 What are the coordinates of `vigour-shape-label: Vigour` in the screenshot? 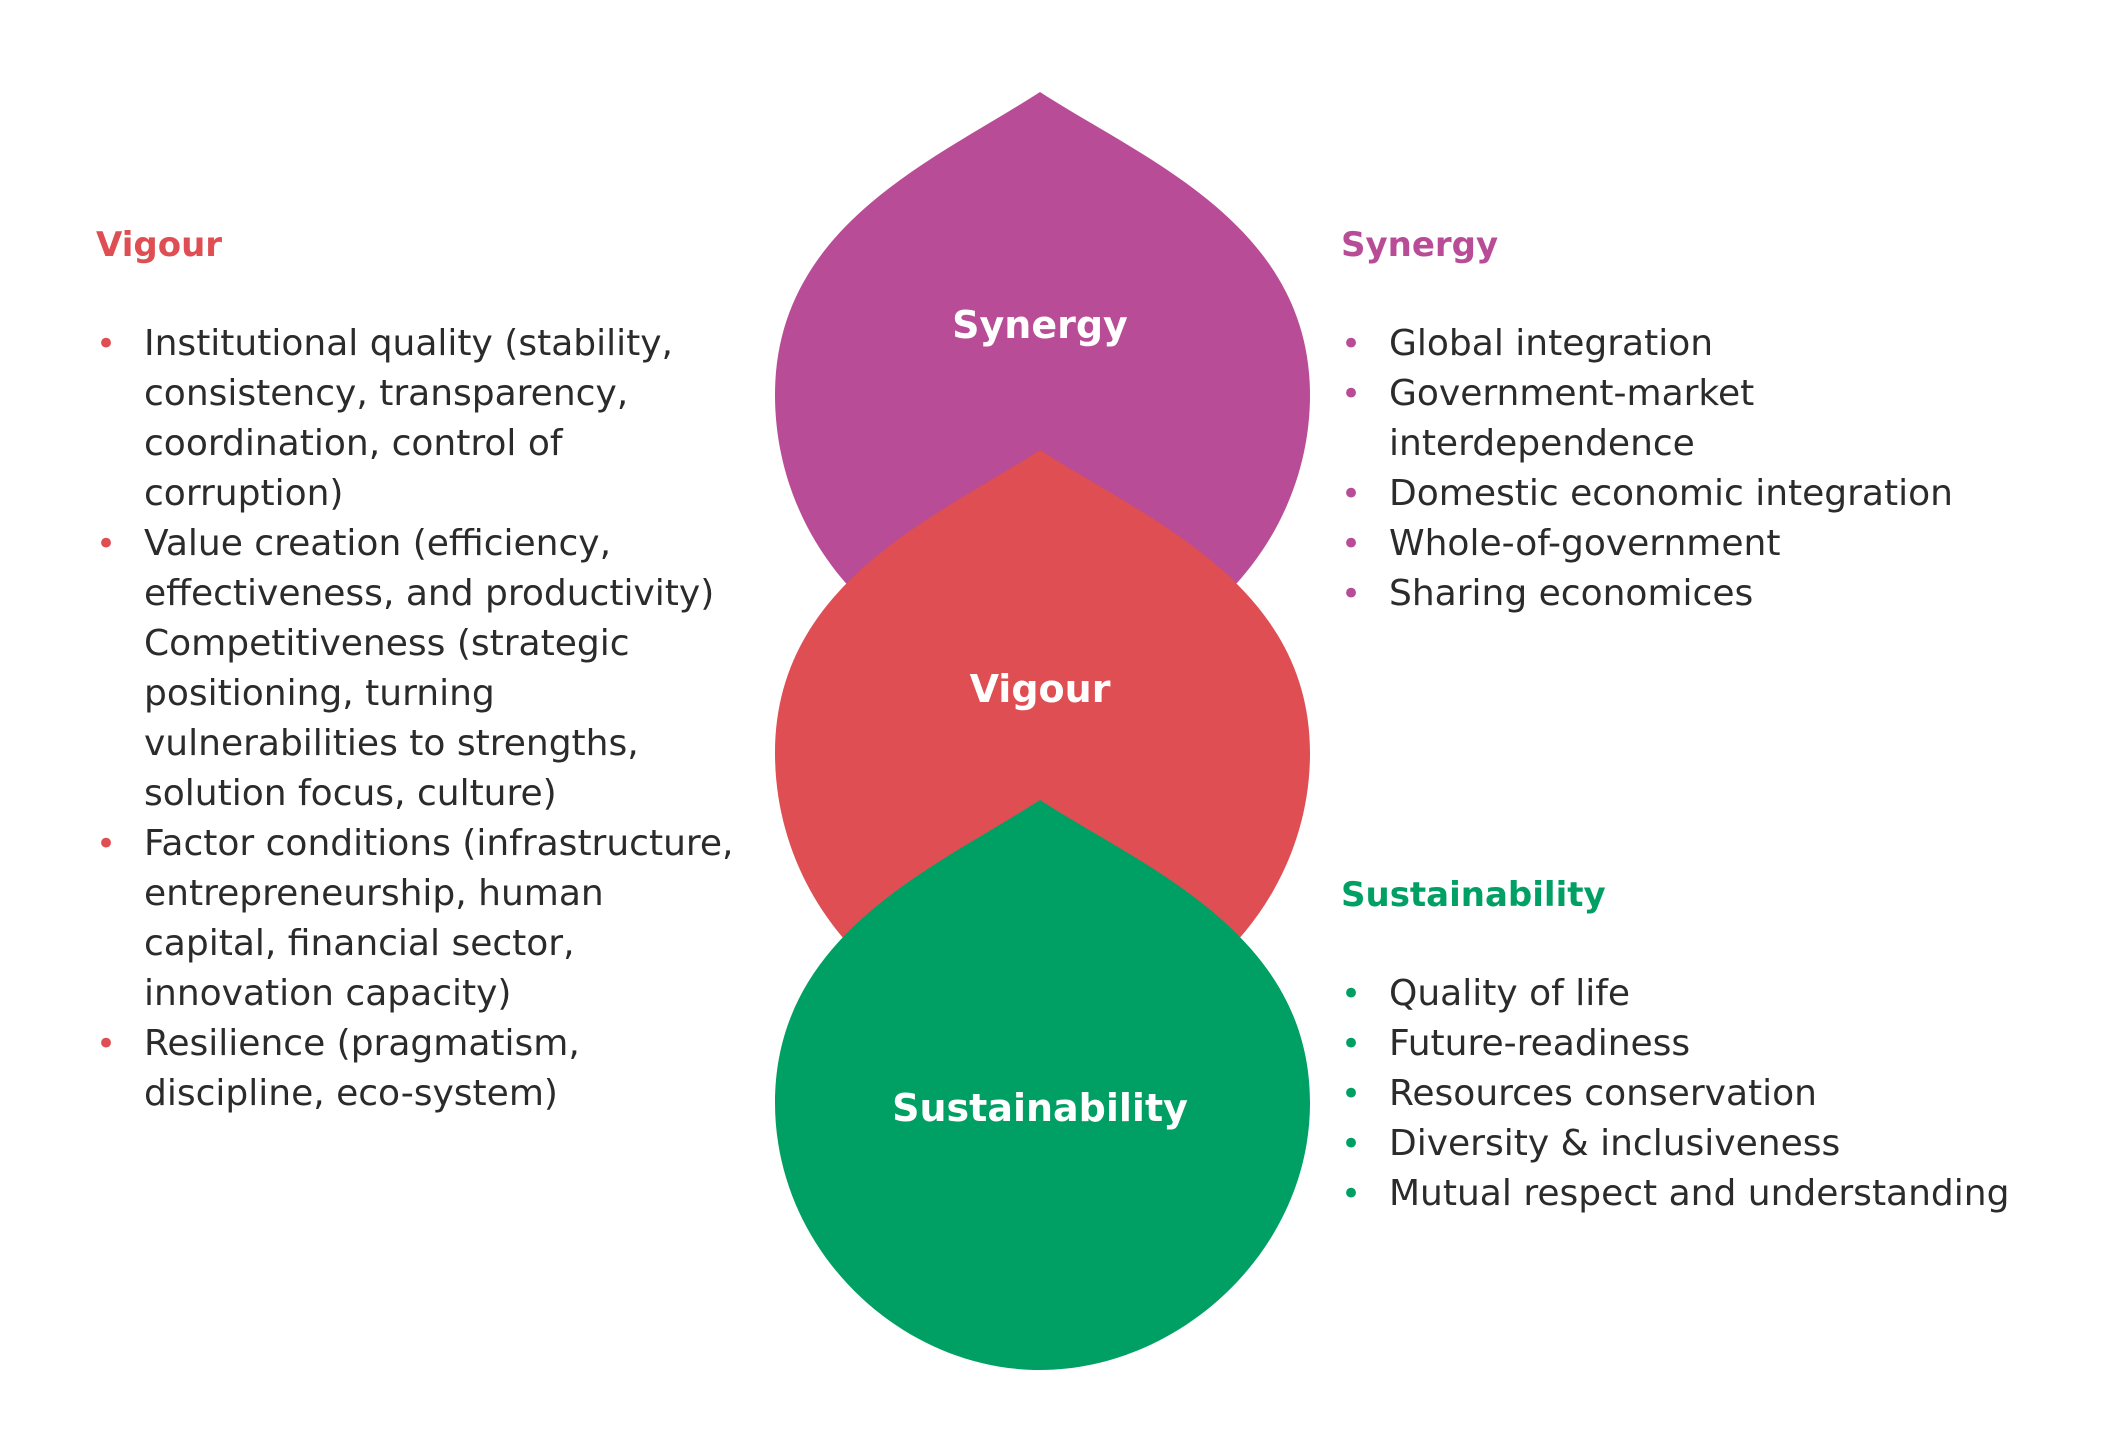 It's located at (1040, 689).